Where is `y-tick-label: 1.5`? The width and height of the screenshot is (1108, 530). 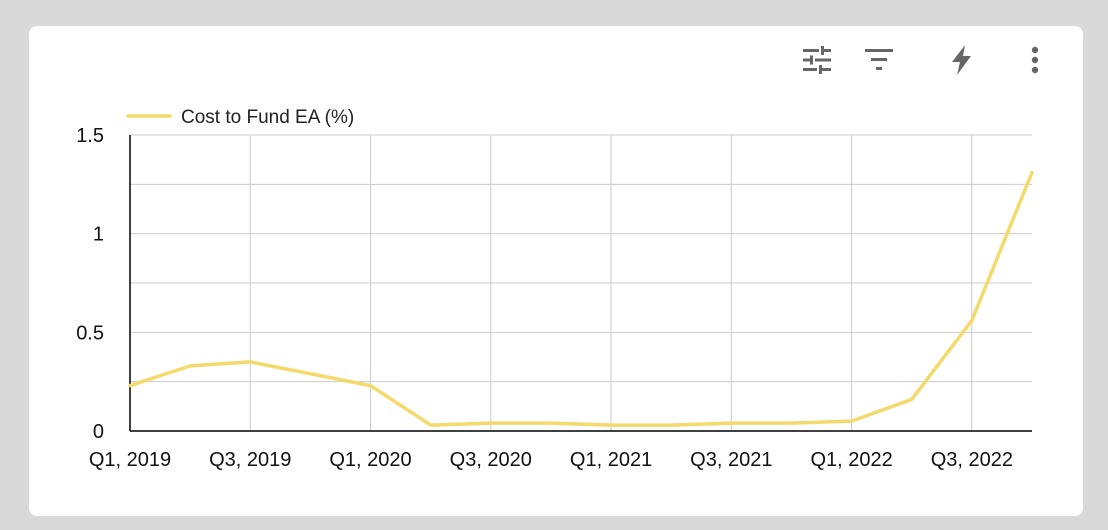 y-tick-label: 1.5 is located at coordinates (90, 136).